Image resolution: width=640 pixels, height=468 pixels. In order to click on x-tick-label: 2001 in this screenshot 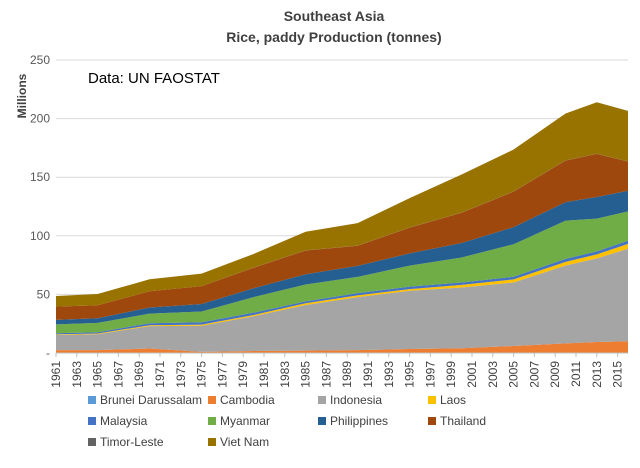, I will do `click(472, 374)`.